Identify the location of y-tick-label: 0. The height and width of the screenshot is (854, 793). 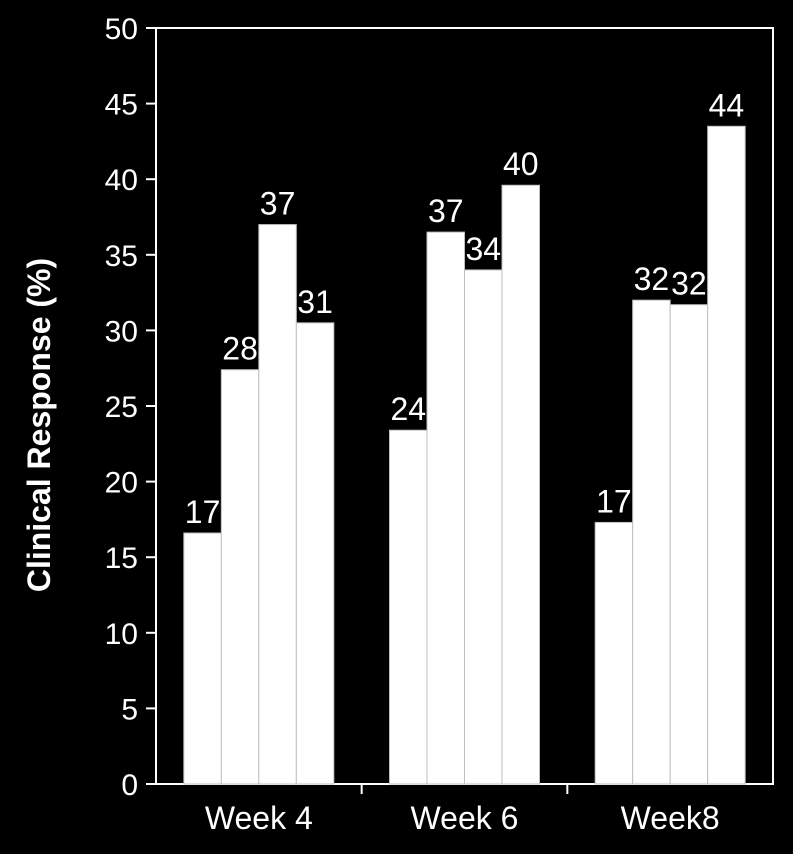
(129, 785).